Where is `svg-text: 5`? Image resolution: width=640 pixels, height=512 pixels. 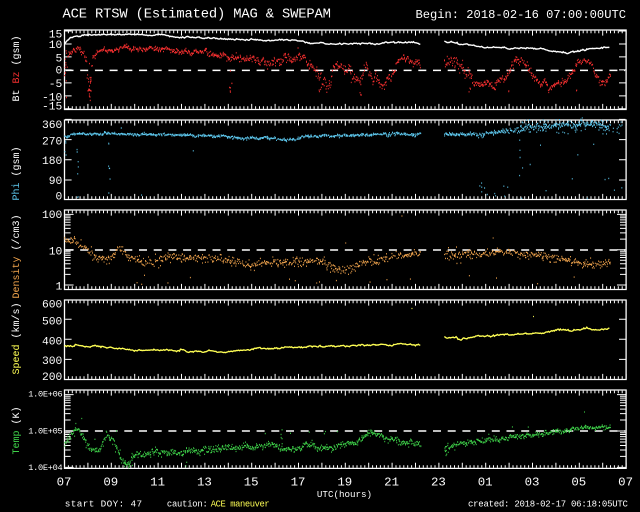 svg-text: 5 is located at coordinates (59, 59).